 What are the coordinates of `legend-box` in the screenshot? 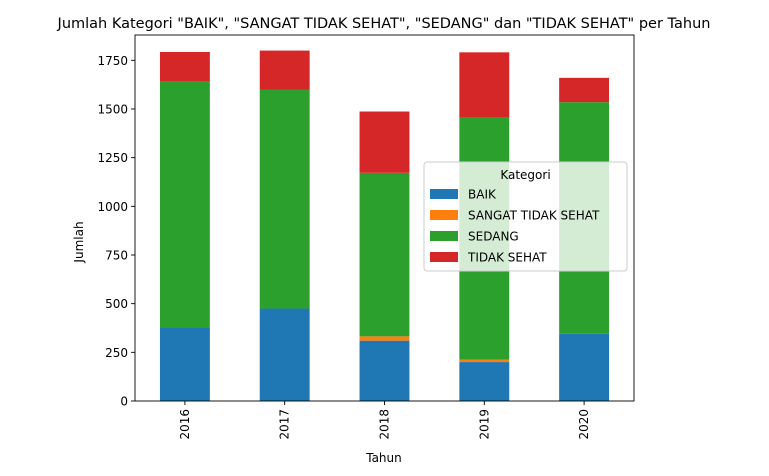 It's located at (525, 216).